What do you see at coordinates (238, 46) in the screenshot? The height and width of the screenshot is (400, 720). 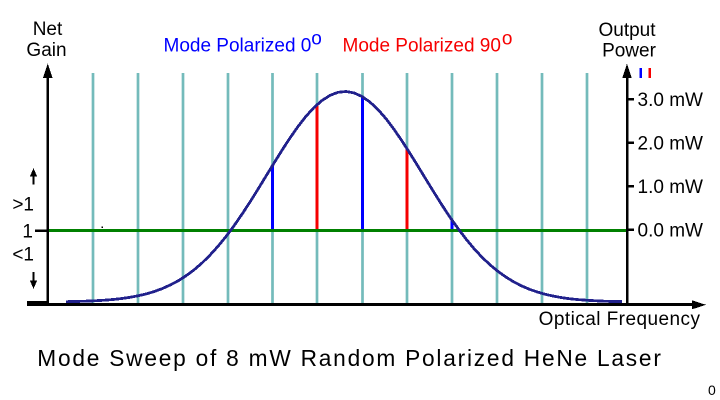 I see `svg-text: Mode Polarized 0` at bounding box center [238, 46].